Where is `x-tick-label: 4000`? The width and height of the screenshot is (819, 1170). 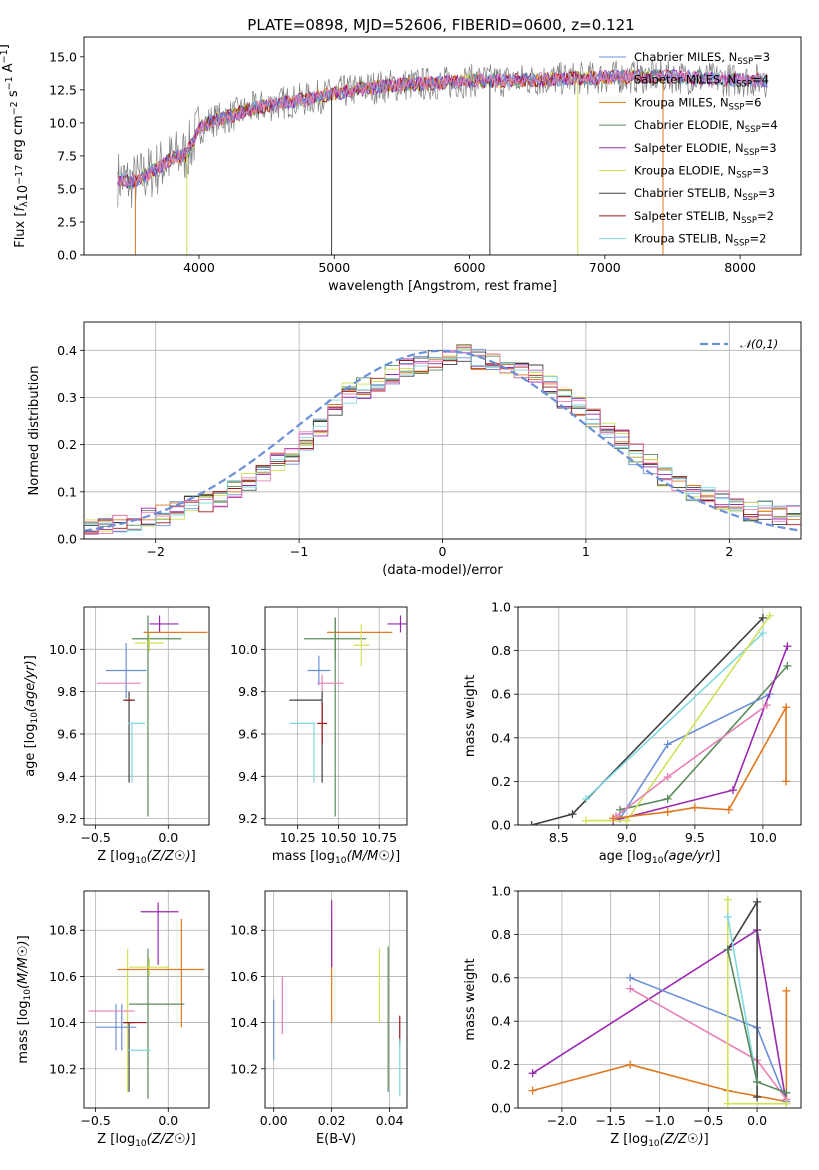 x-tick-label: 4000 is located at coordinates (199, 267).